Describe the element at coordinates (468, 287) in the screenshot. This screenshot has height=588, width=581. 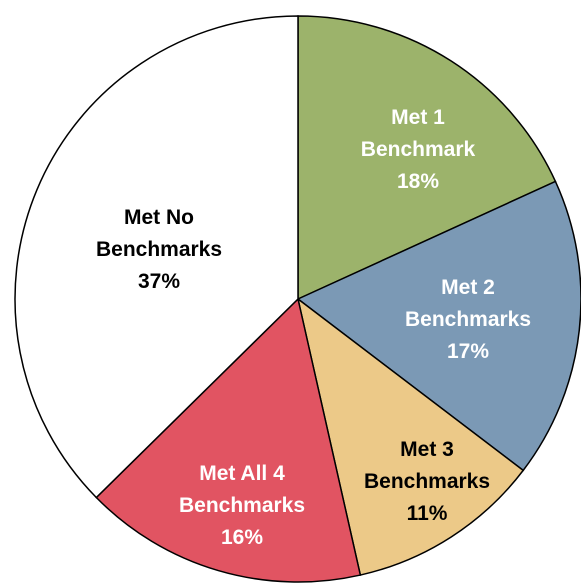
I see `slice-label-line: Met 2` at that location.